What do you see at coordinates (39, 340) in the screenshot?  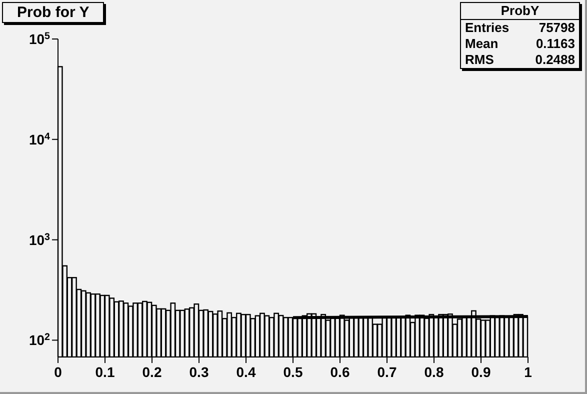 I see `y-tick-label: 10$^{2}$` at bounding box center [39, 340].